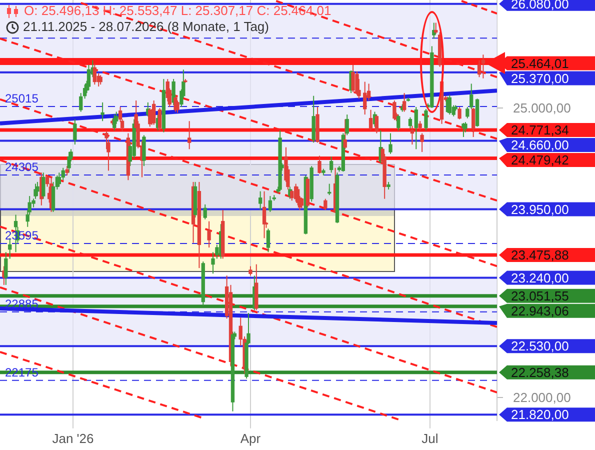  What do you see at coordinates (540, 372) in the screenshot?
I see `ref-line-label: 22.258,38` at bounding box center [540, 372].